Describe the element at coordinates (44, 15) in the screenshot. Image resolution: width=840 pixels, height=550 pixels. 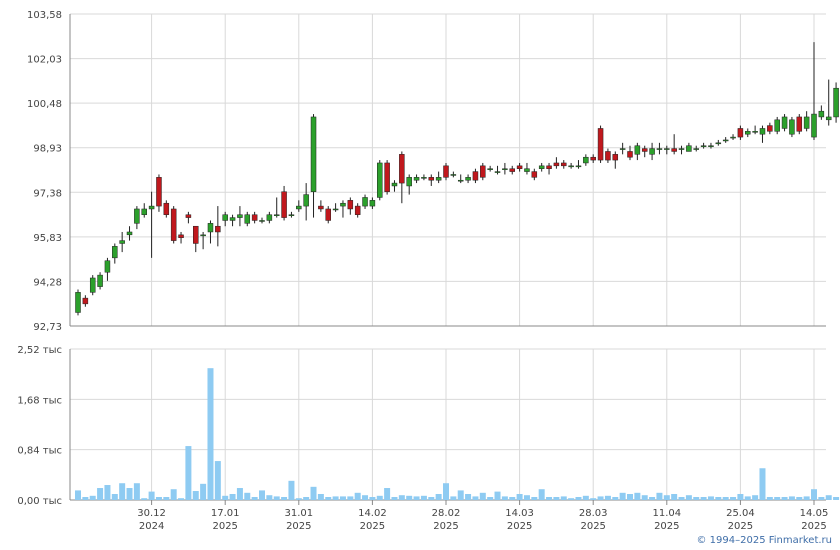
I see `price-tick-label: 103,58` at that location.